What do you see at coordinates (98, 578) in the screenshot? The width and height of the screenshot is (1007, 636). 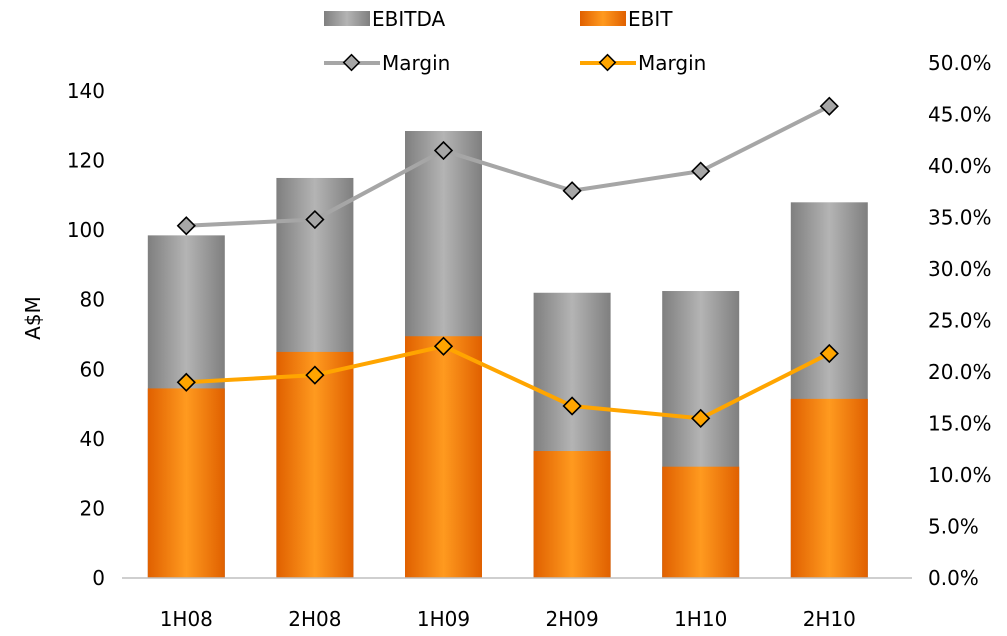 I see `y-tick-label: 0` at bounding box center [98, 578].